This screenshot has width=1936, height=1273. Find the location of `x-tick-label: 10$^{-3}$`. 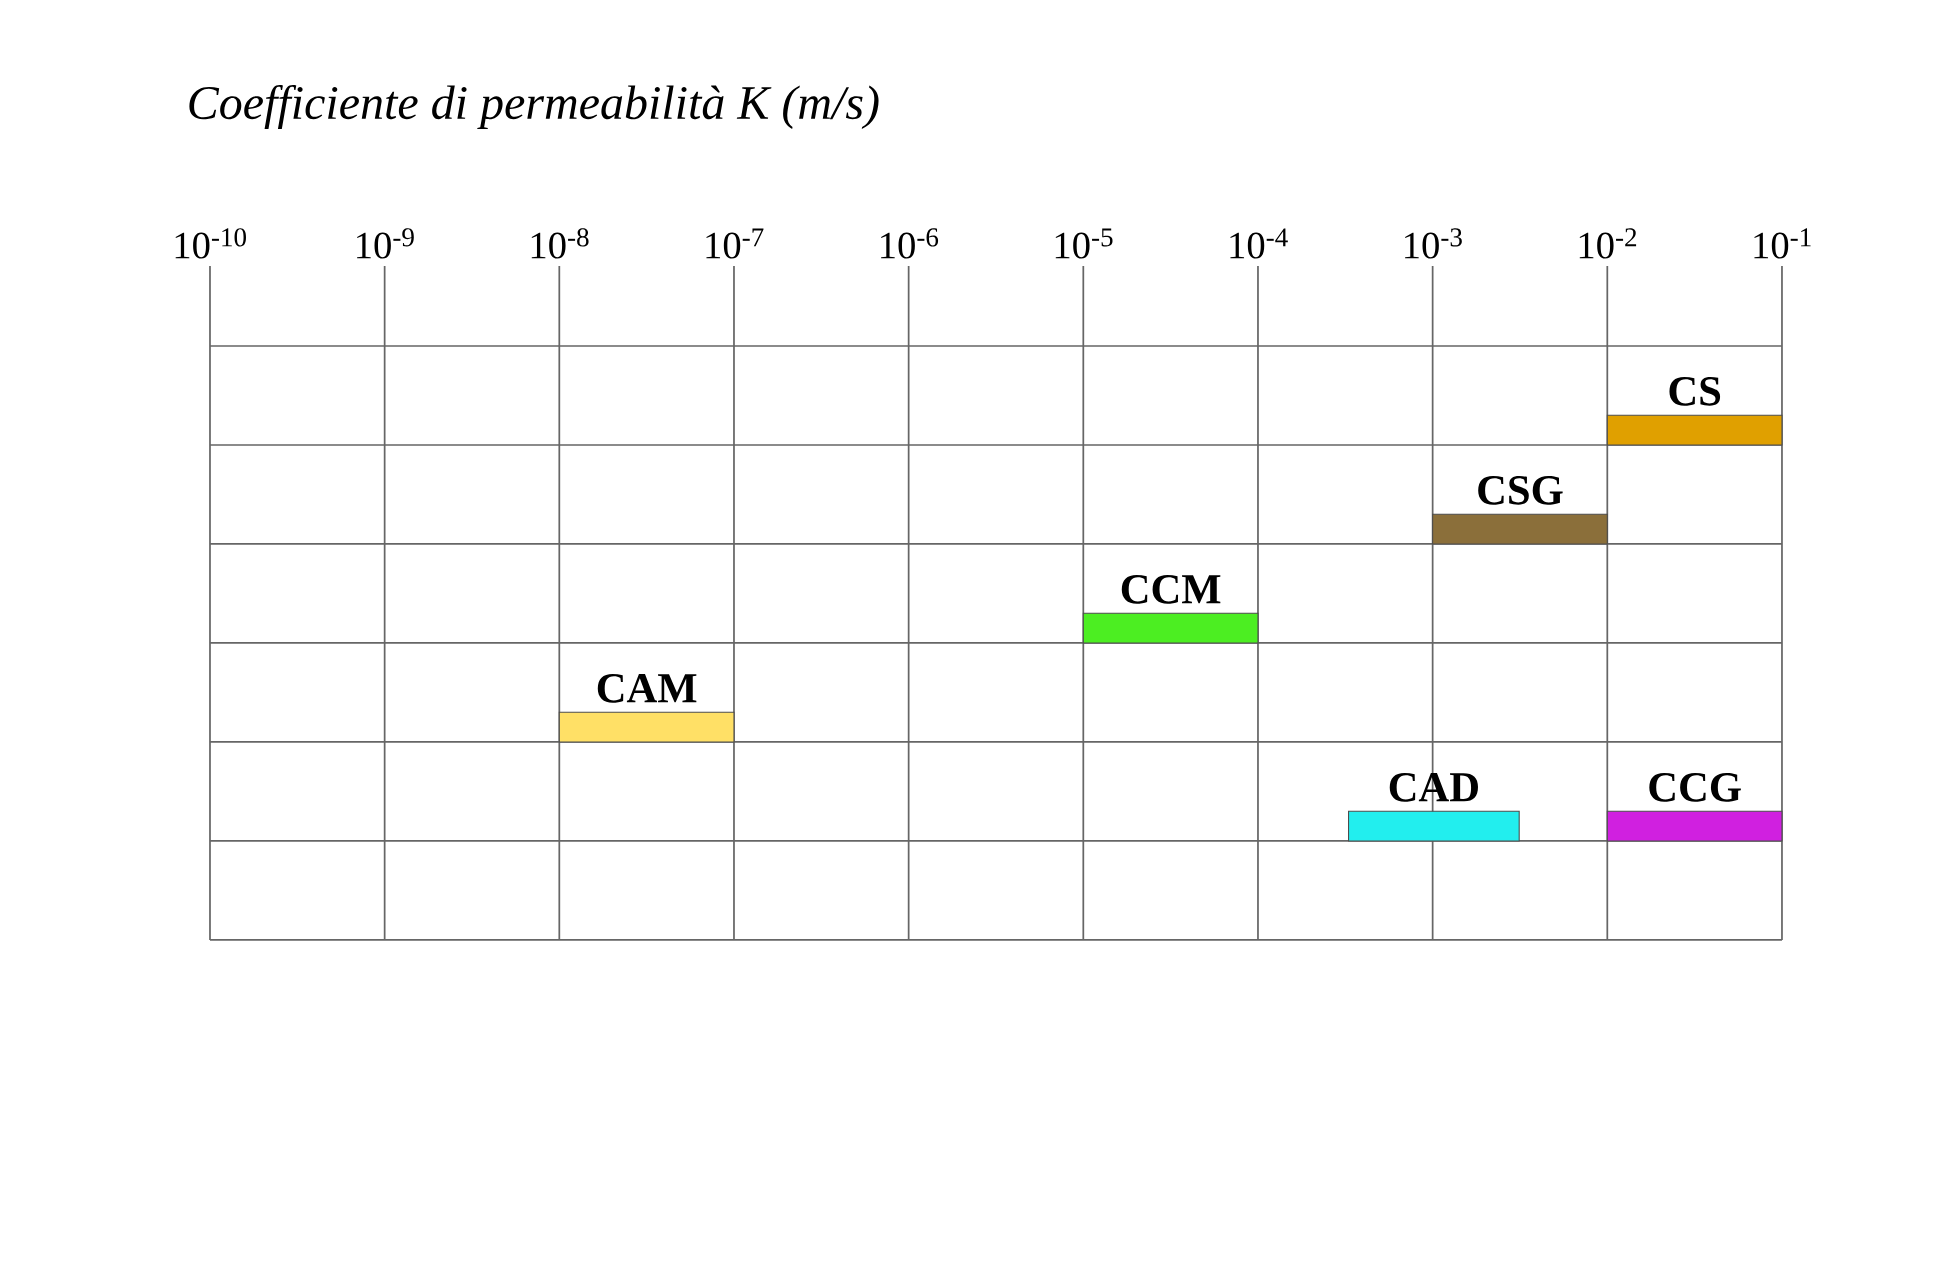

x-tick-label: 10$^{-3}$ is located at coordinates (1433, 243).